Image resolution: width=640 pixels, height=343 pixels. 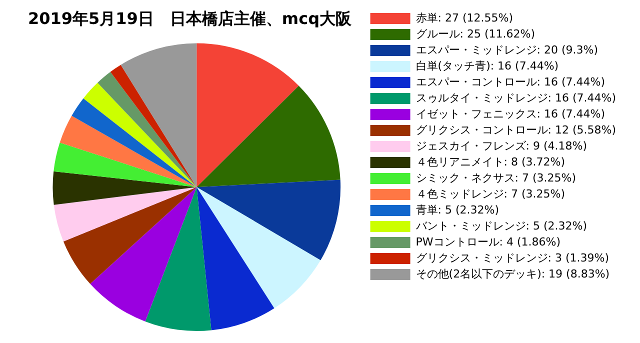 What do you see at coordinates (190, 18) in the screenshot?
I see `chart-title: 2019年5月19日 日本橋店主催、mcq大阪` at bounding box center [190, 18].